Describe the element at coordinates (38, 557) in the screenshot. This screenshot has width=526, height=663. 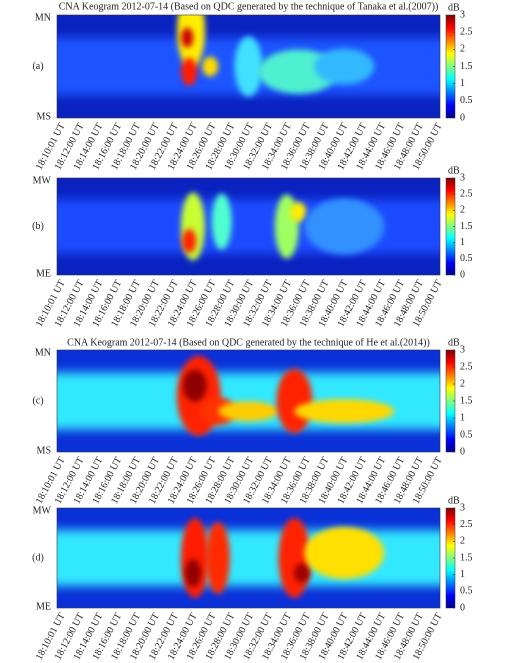
I see `panel-label: (d)` at that location.